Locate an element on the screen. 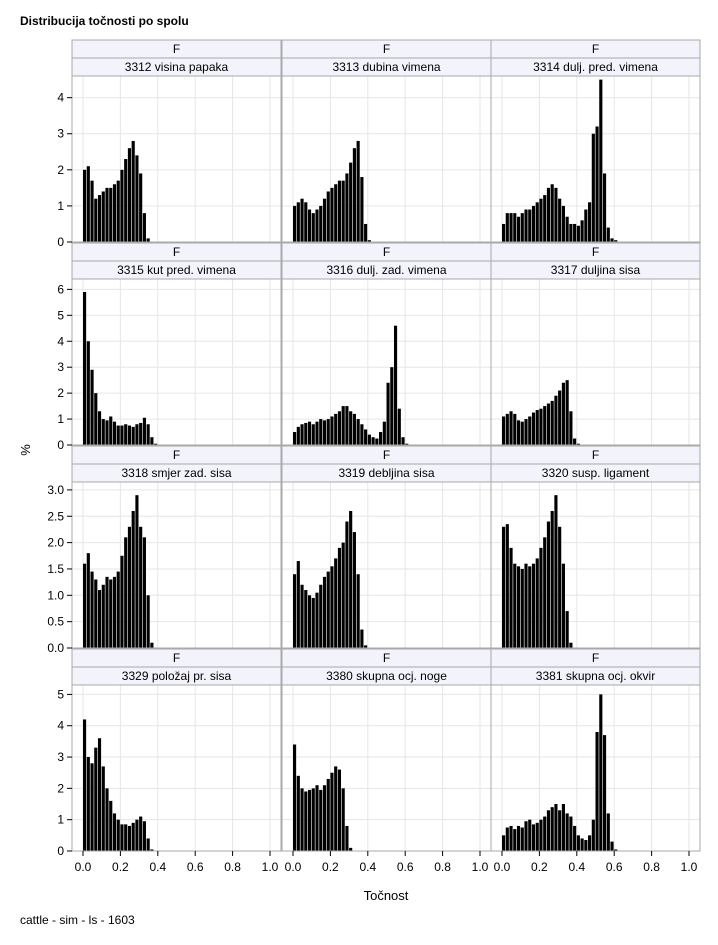 The image size is (718, 945). y-tick-label: 0.0 is located at coordinates (55, 648).